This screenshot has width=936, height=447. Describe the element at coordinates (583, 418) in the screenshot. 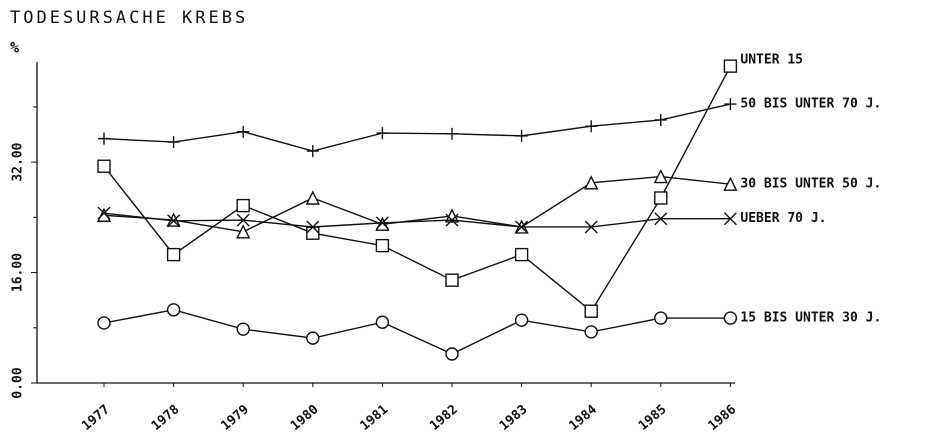

I see `x-tick-label: 1984` at that location.